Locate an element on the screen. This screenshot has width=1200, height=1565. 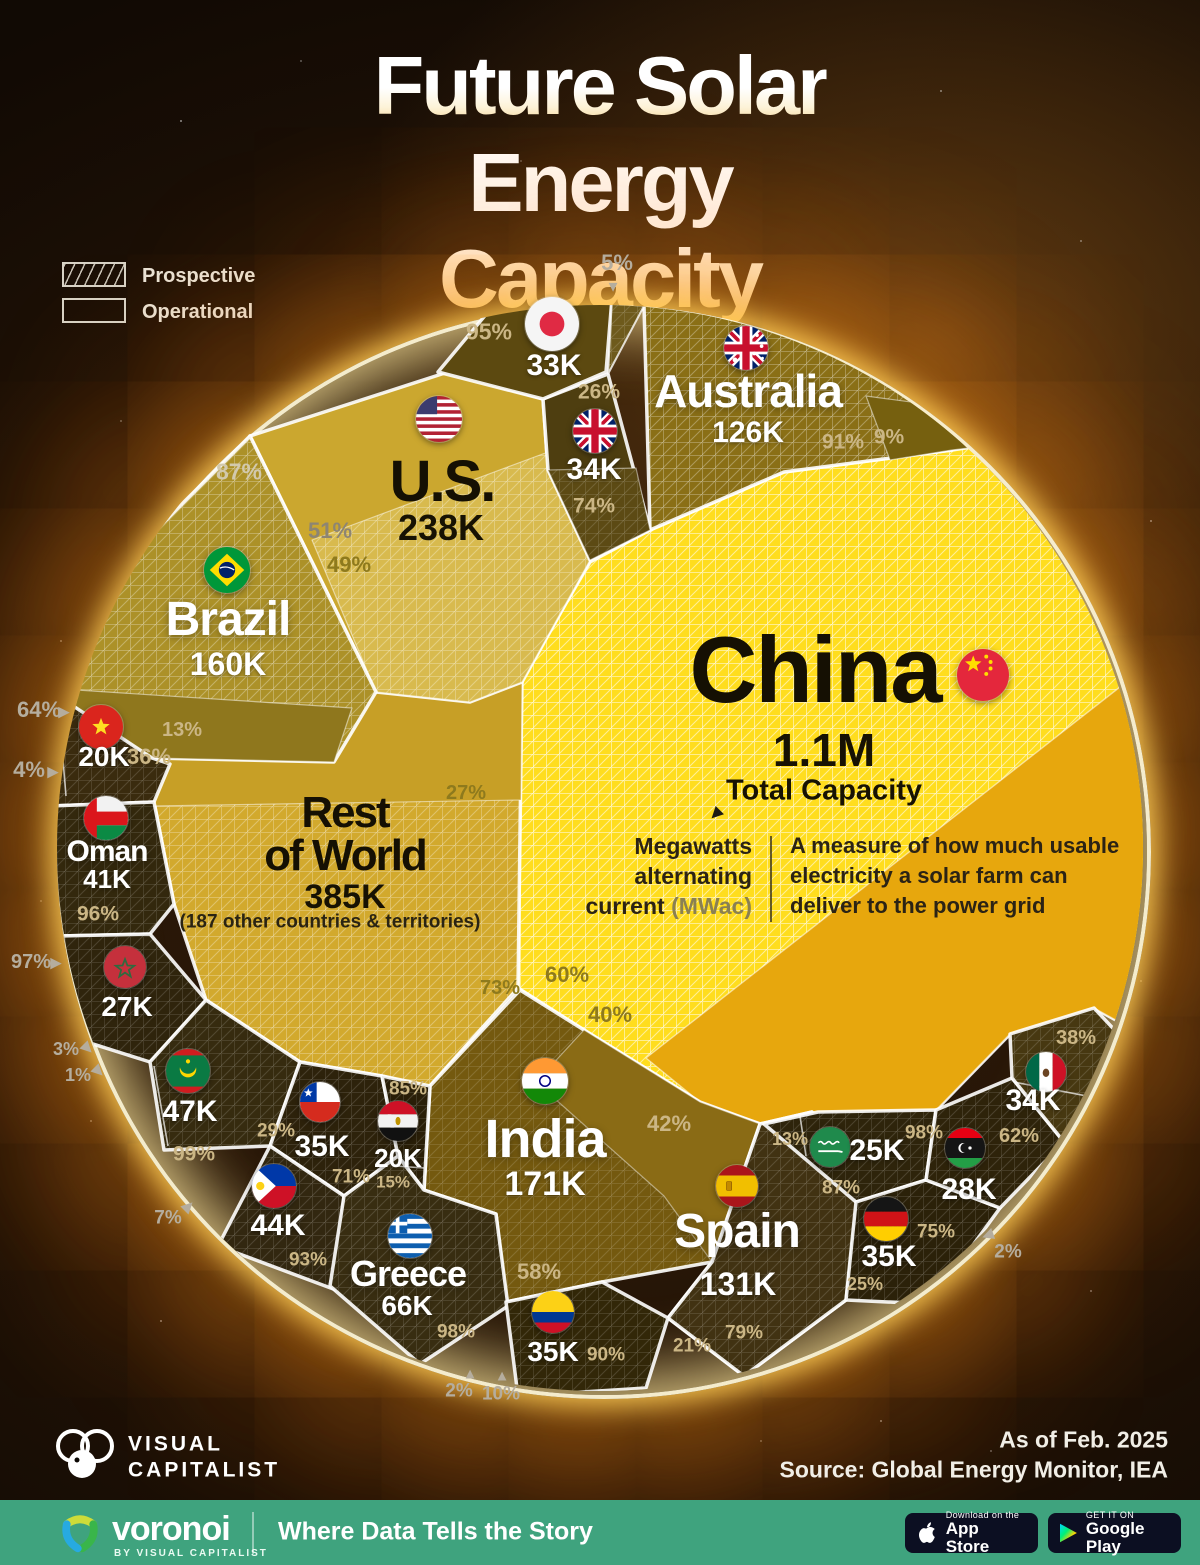
morocco-prospective-pct: 97% is located at coordinates (31, 962).